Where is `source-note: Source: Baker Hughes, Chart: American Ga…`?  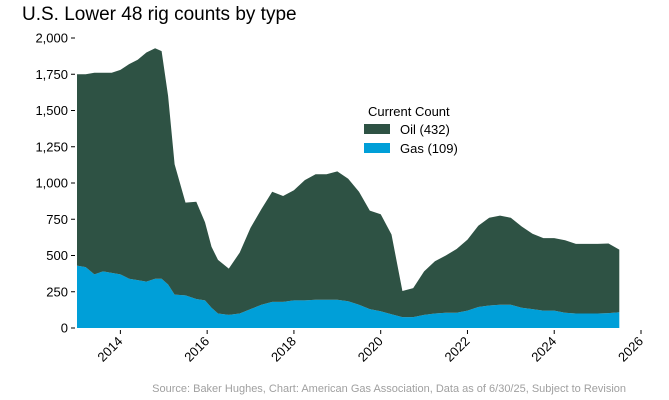
source-note: Source: Baker Hughes, Chart: American Ga… is located at coordinates (389, 389).